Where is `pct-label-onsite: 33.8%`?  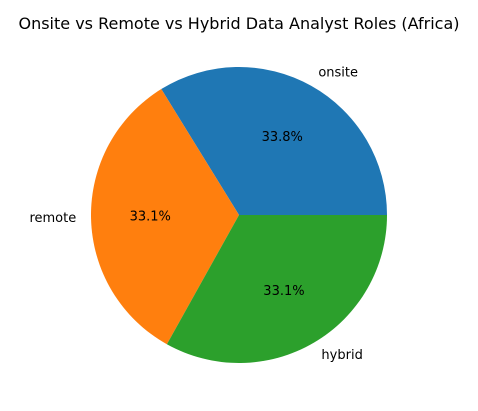 pct-label-onsite: 33.8% is located at coordinates (282, 137).